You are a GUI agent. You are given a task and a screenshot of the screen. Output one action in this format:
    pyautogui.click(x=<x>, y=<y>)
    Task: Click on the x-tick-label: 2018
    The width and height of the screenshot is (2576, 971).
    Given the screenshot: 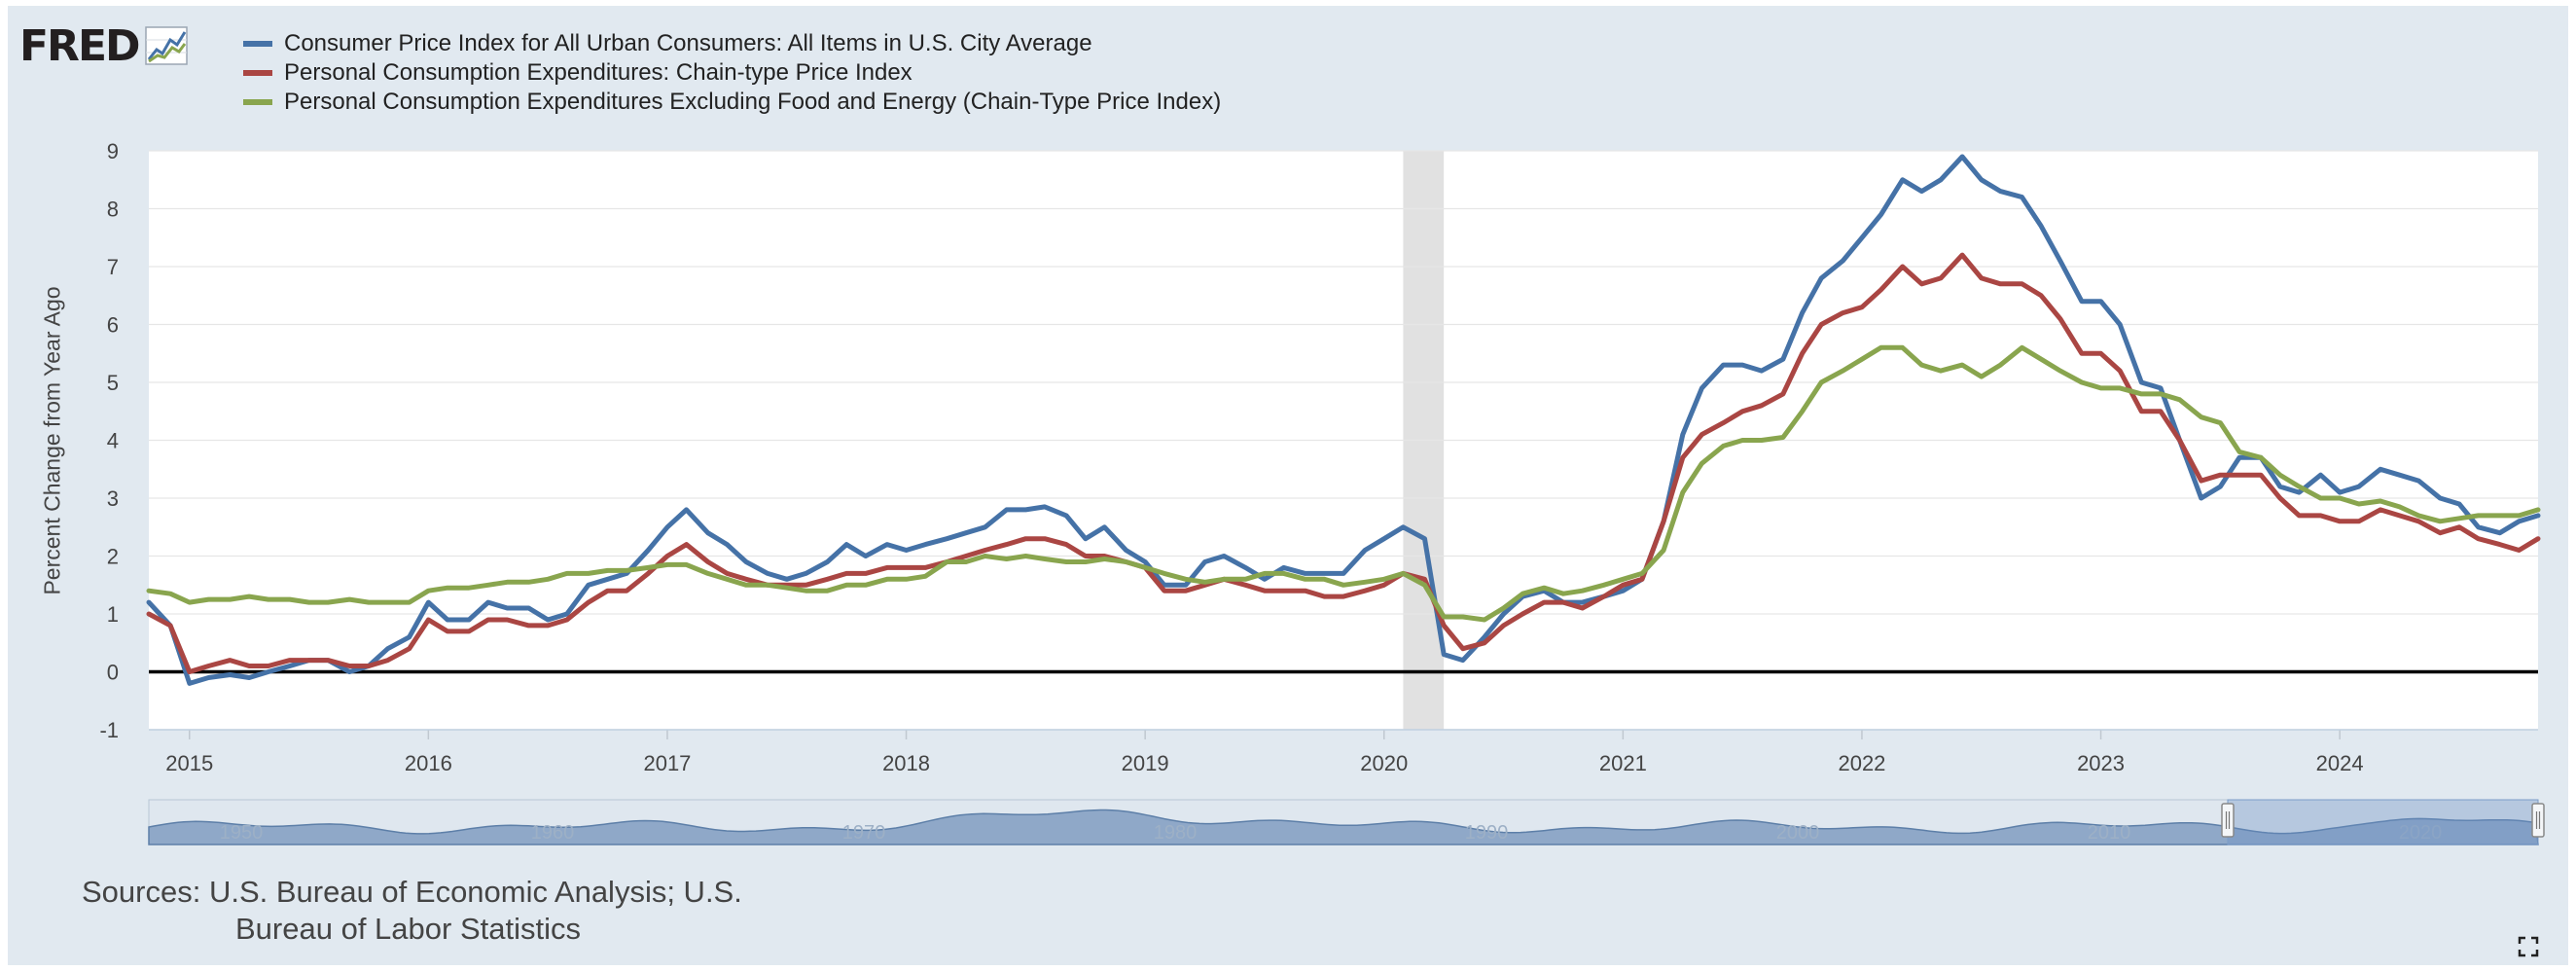 What is the action you would take?
    pyautogui.click(x=906, y=763)
    